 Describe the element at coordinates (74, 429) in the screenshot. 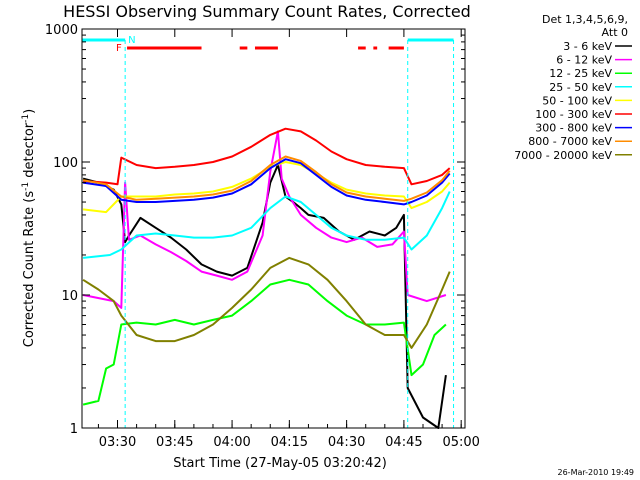

I see `y-tick-label-0: 1` at that location.